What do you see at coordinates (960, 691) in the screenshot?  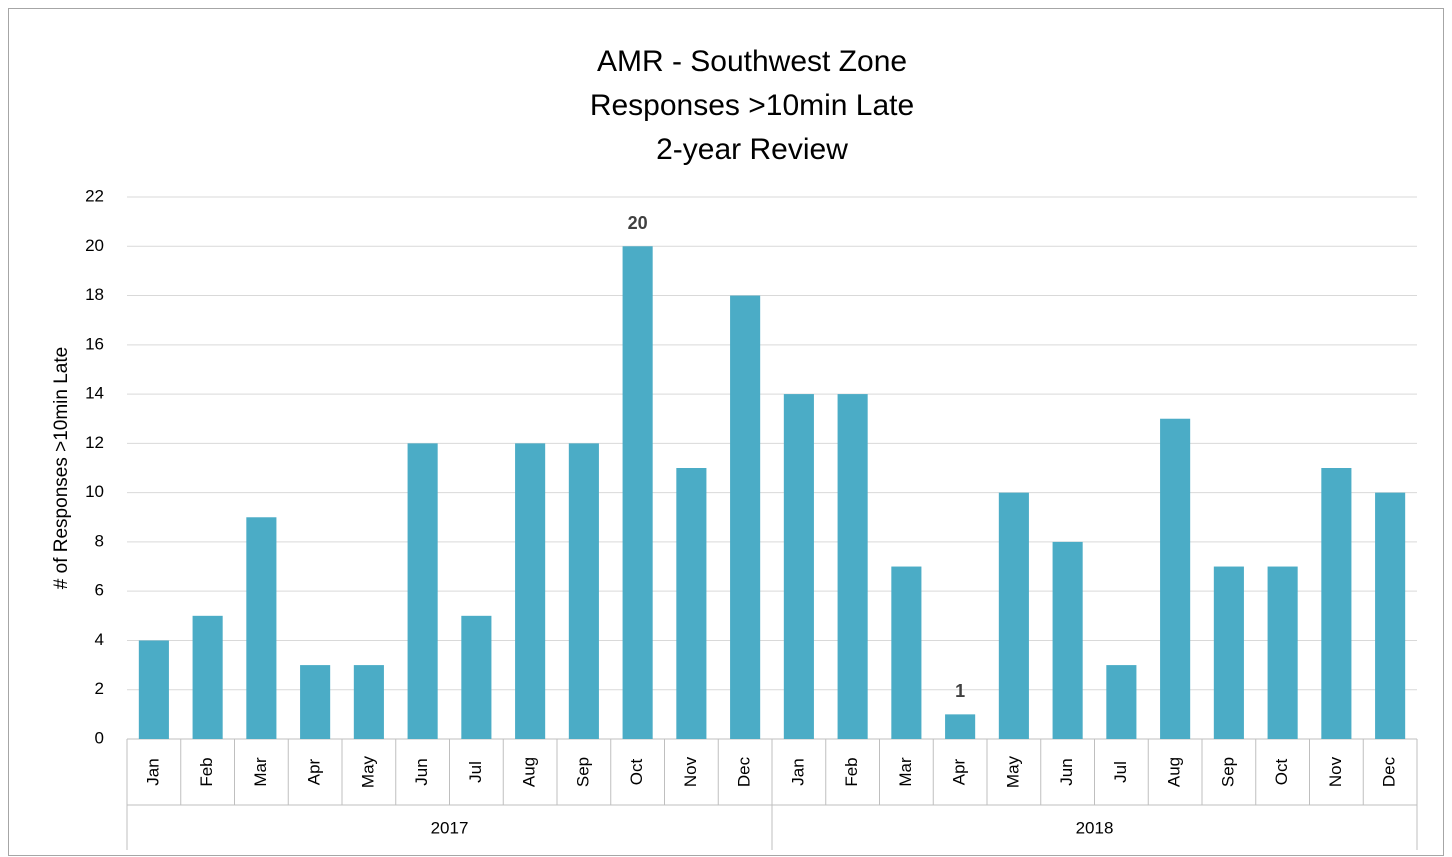 I see `data-label: 1` at bounding box center [960, 691].